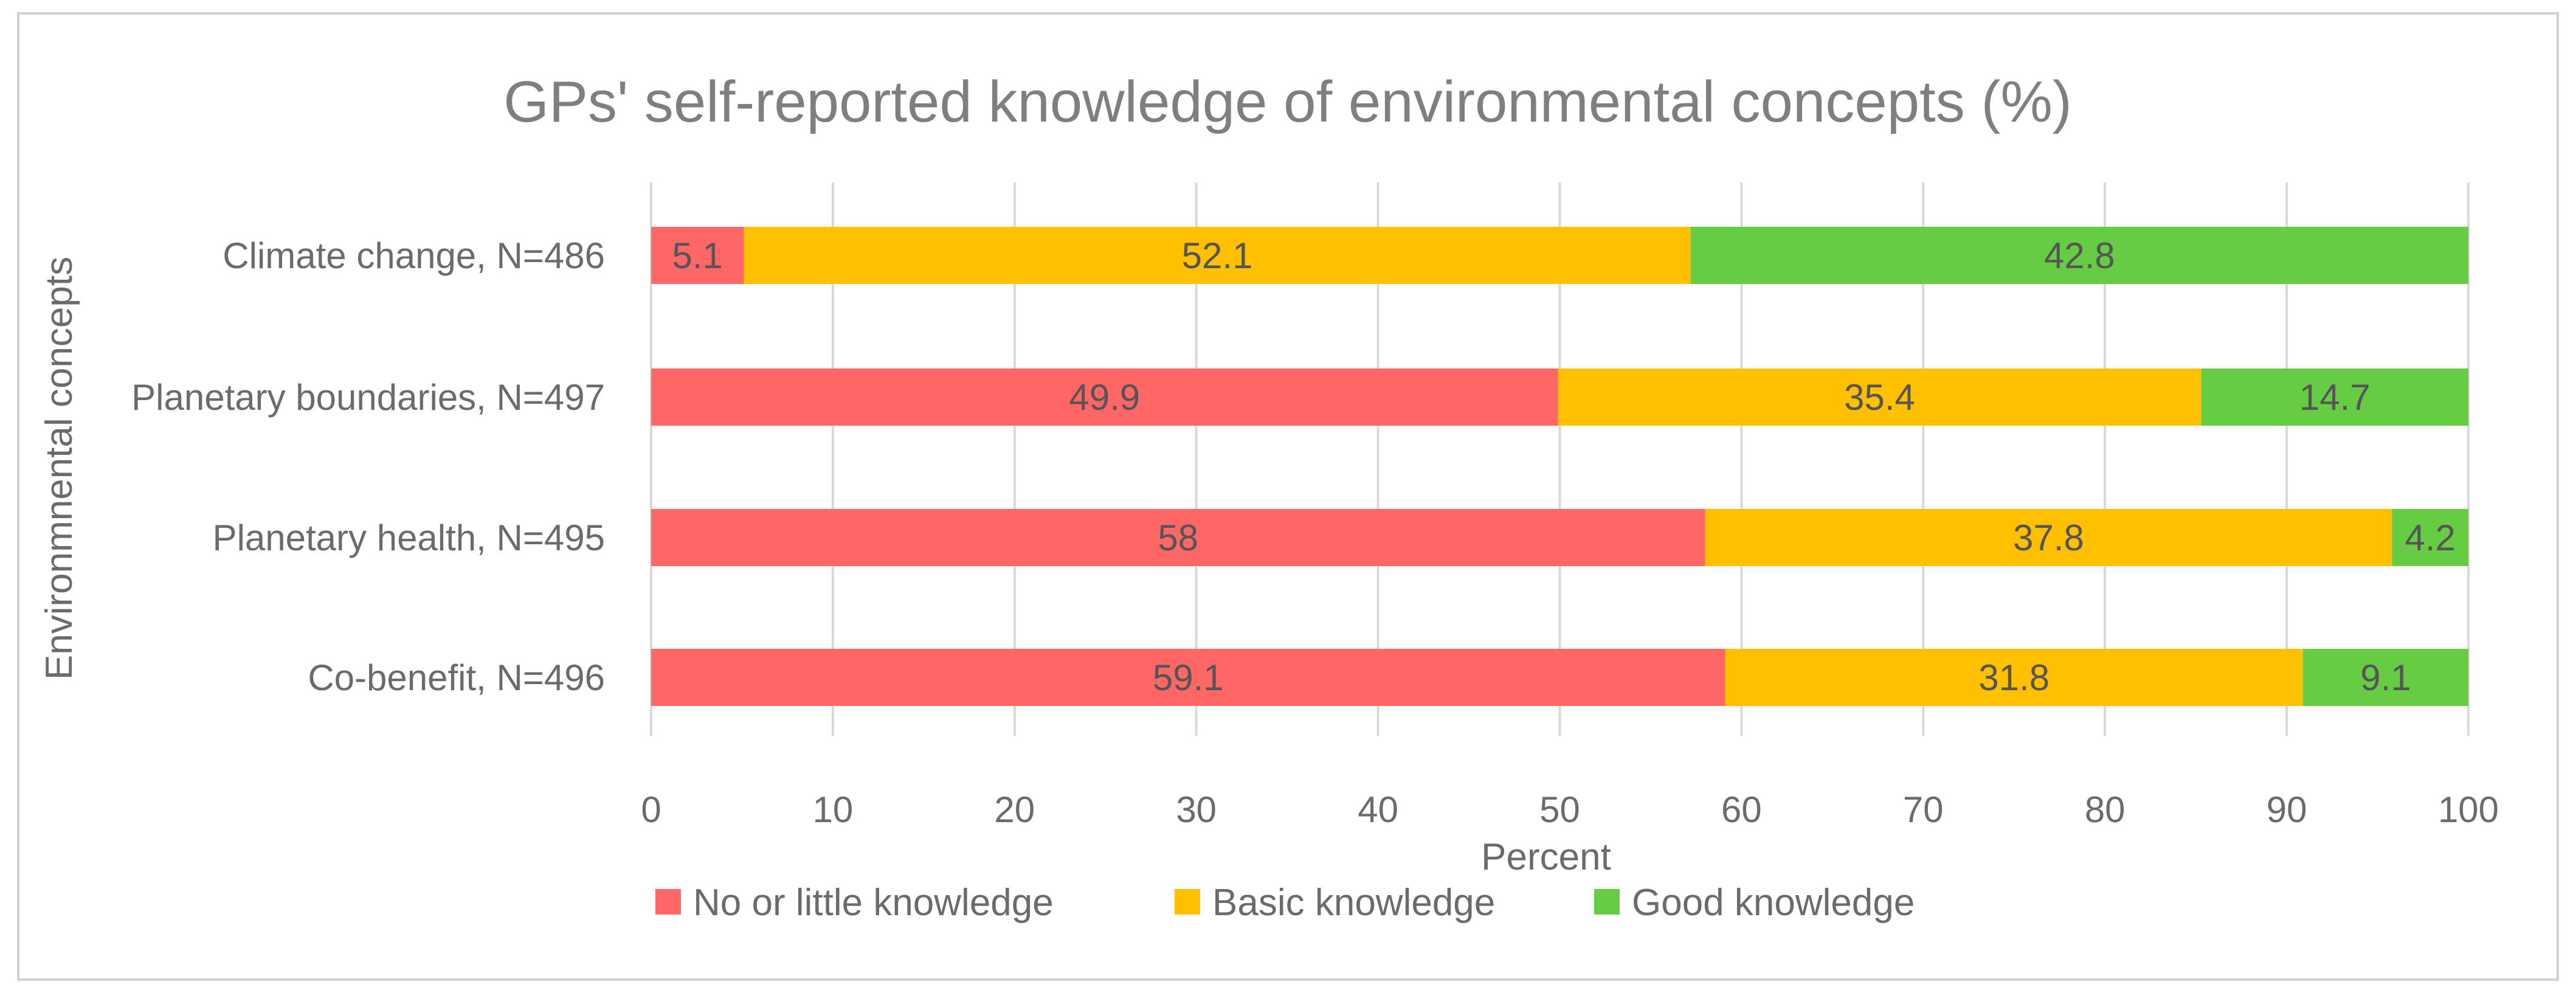 Image resolution: width=2576 pixels, height=993 pixels. I want to click on data-label-2-2: 4.2, so click(2430, 538).